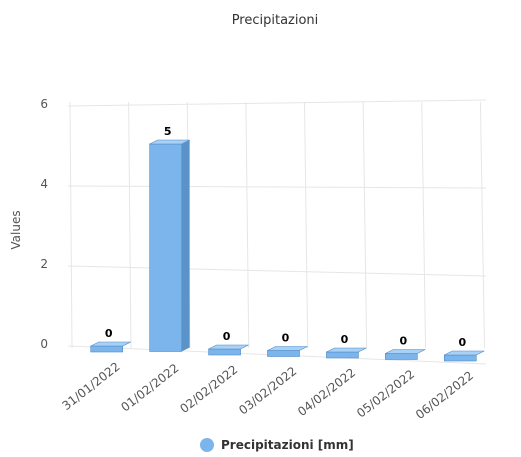  I want to click on y-tick-label: 0, so click(44, 344).